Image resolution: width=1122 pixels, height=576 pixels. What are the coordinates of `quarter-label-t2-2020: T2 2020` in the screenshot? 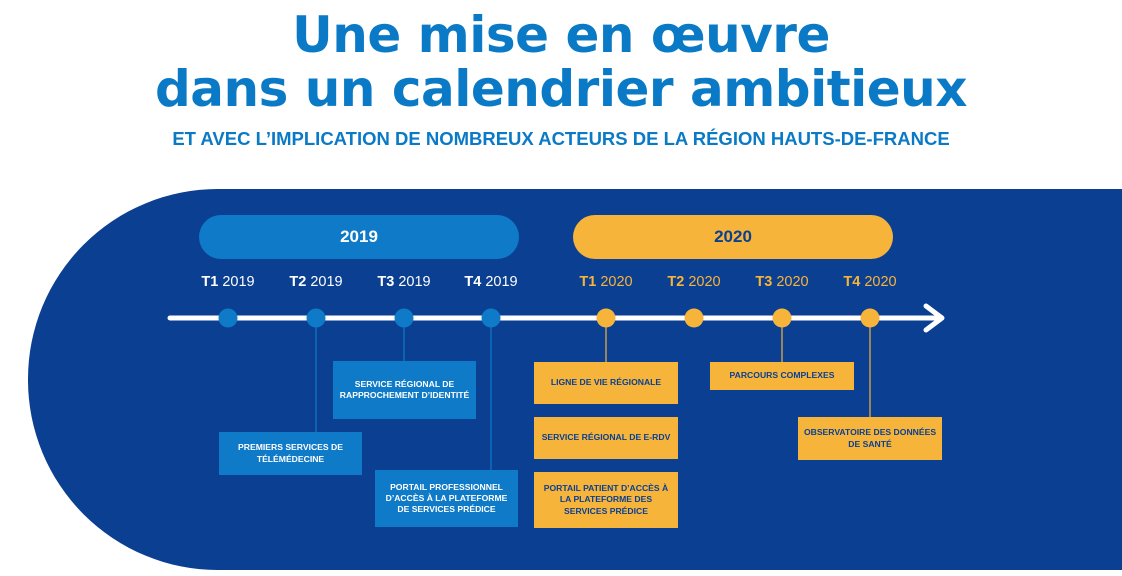 It's located at (694, 282).